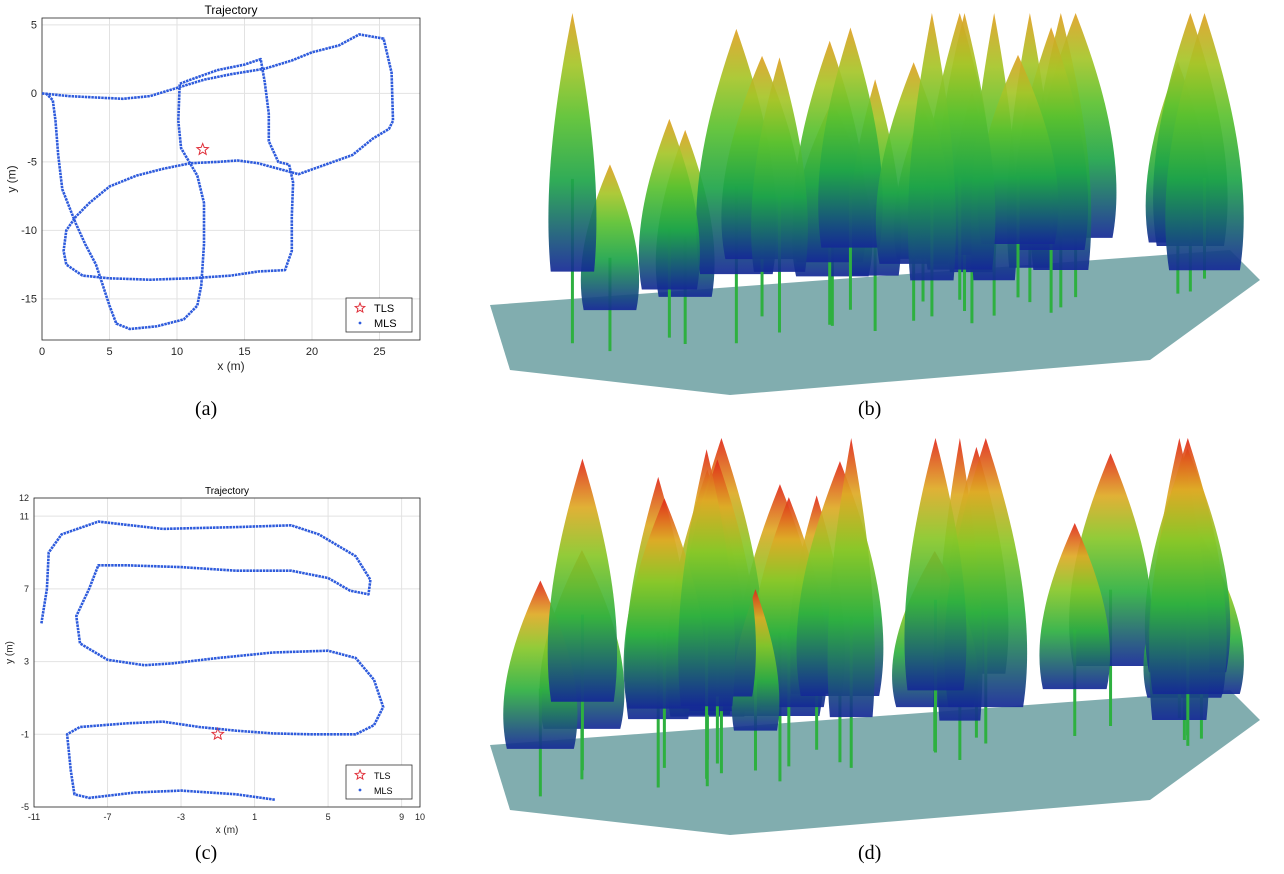 The width and height of the screenshot is (1284, 874). Describe the element at coordinates (108, 817) in the screenshot. I see `x-tick-label: -7` at that location.